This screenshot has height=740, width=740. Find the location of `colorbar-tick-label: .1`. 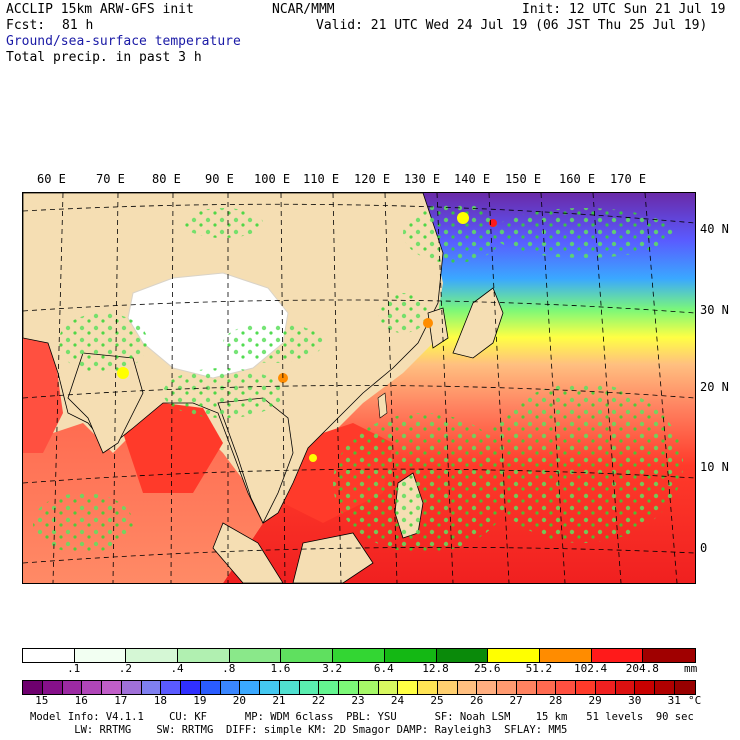

colorbar-tick-label: .1 is located at coordinates (74, 668).